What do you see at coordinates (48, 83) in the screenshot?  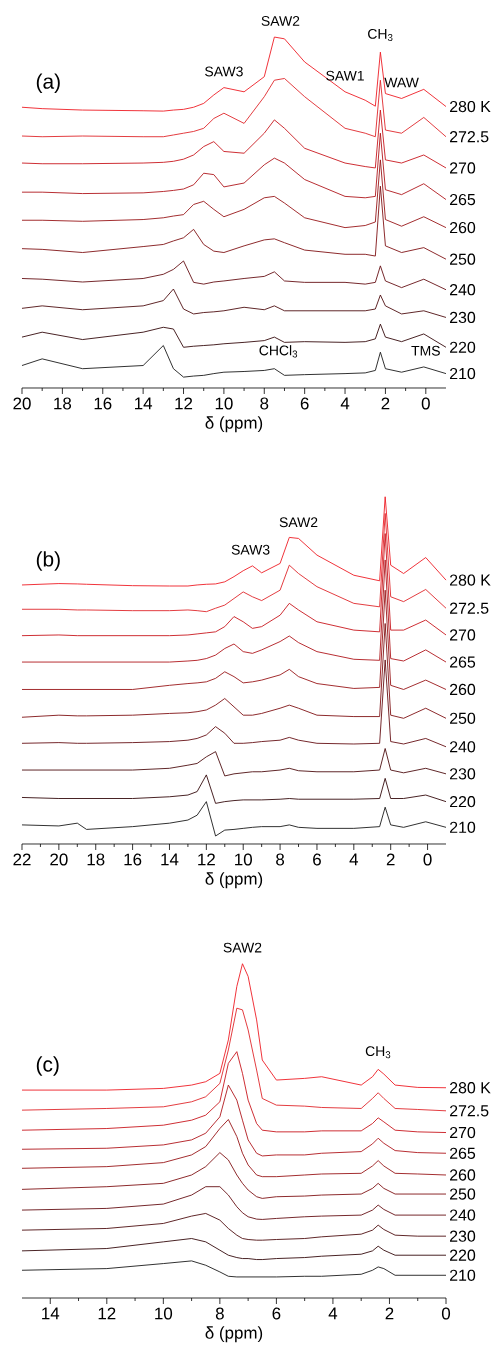 I see `text: (a)` at bounding box center [48, 83].